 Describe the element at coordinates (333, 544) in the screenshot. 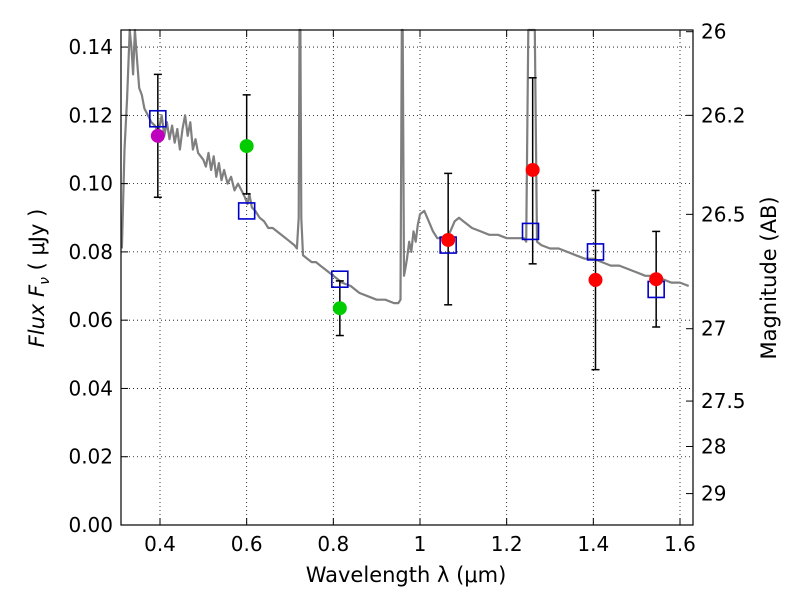

I see `x-tick-label-2: 0.8` at that location.